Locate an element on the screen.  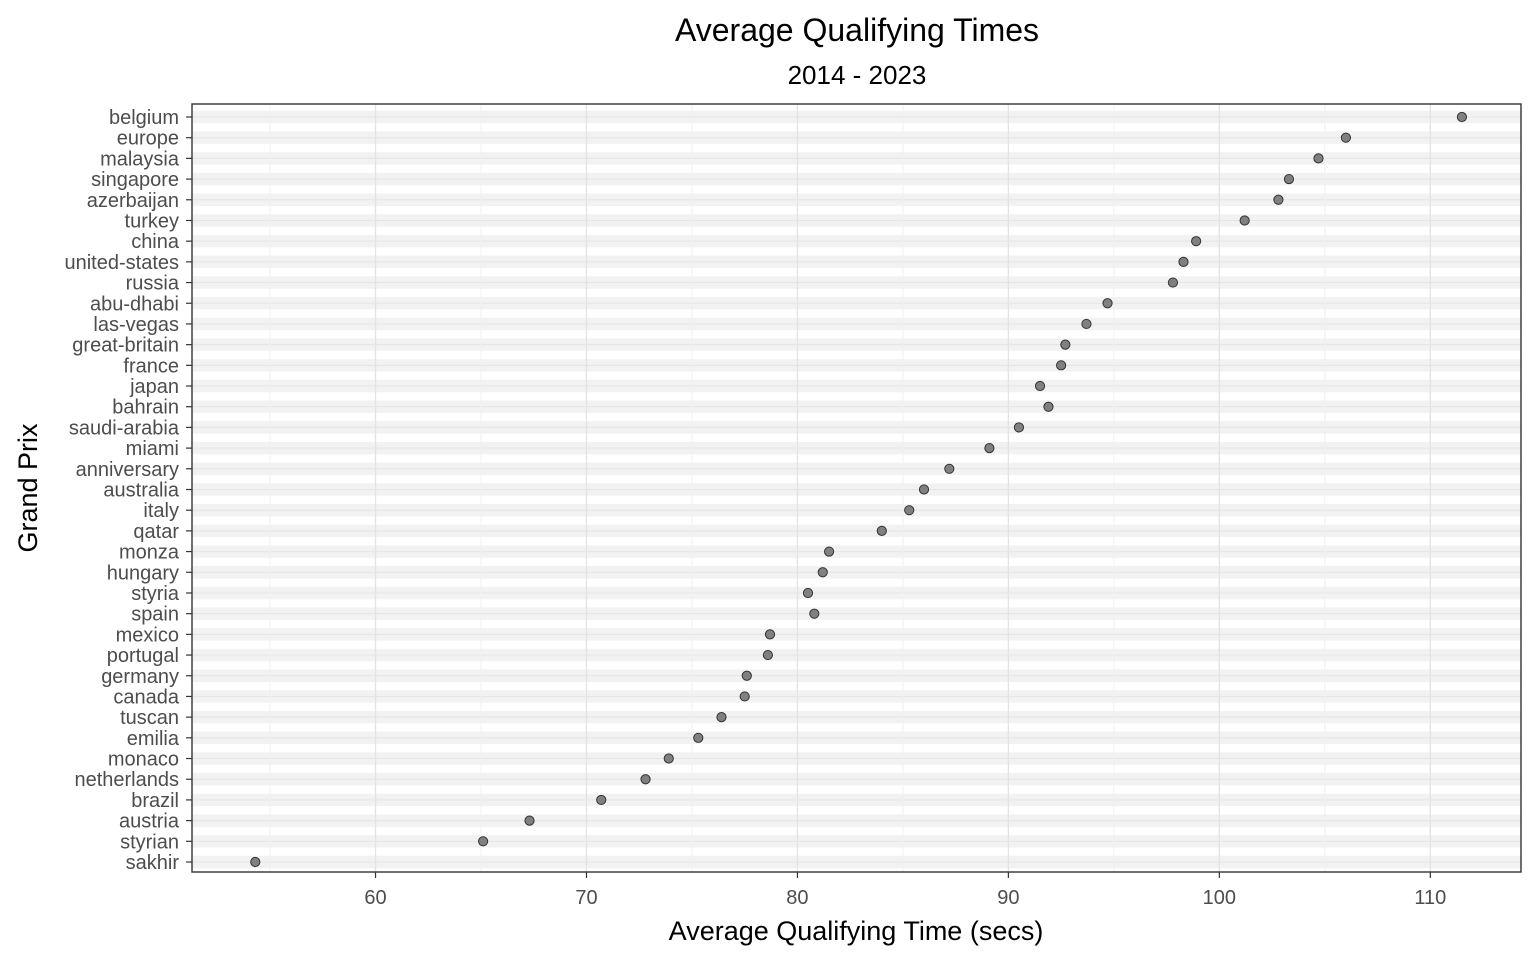
x-tick-label: 70 is located at coordinates (586, 898).